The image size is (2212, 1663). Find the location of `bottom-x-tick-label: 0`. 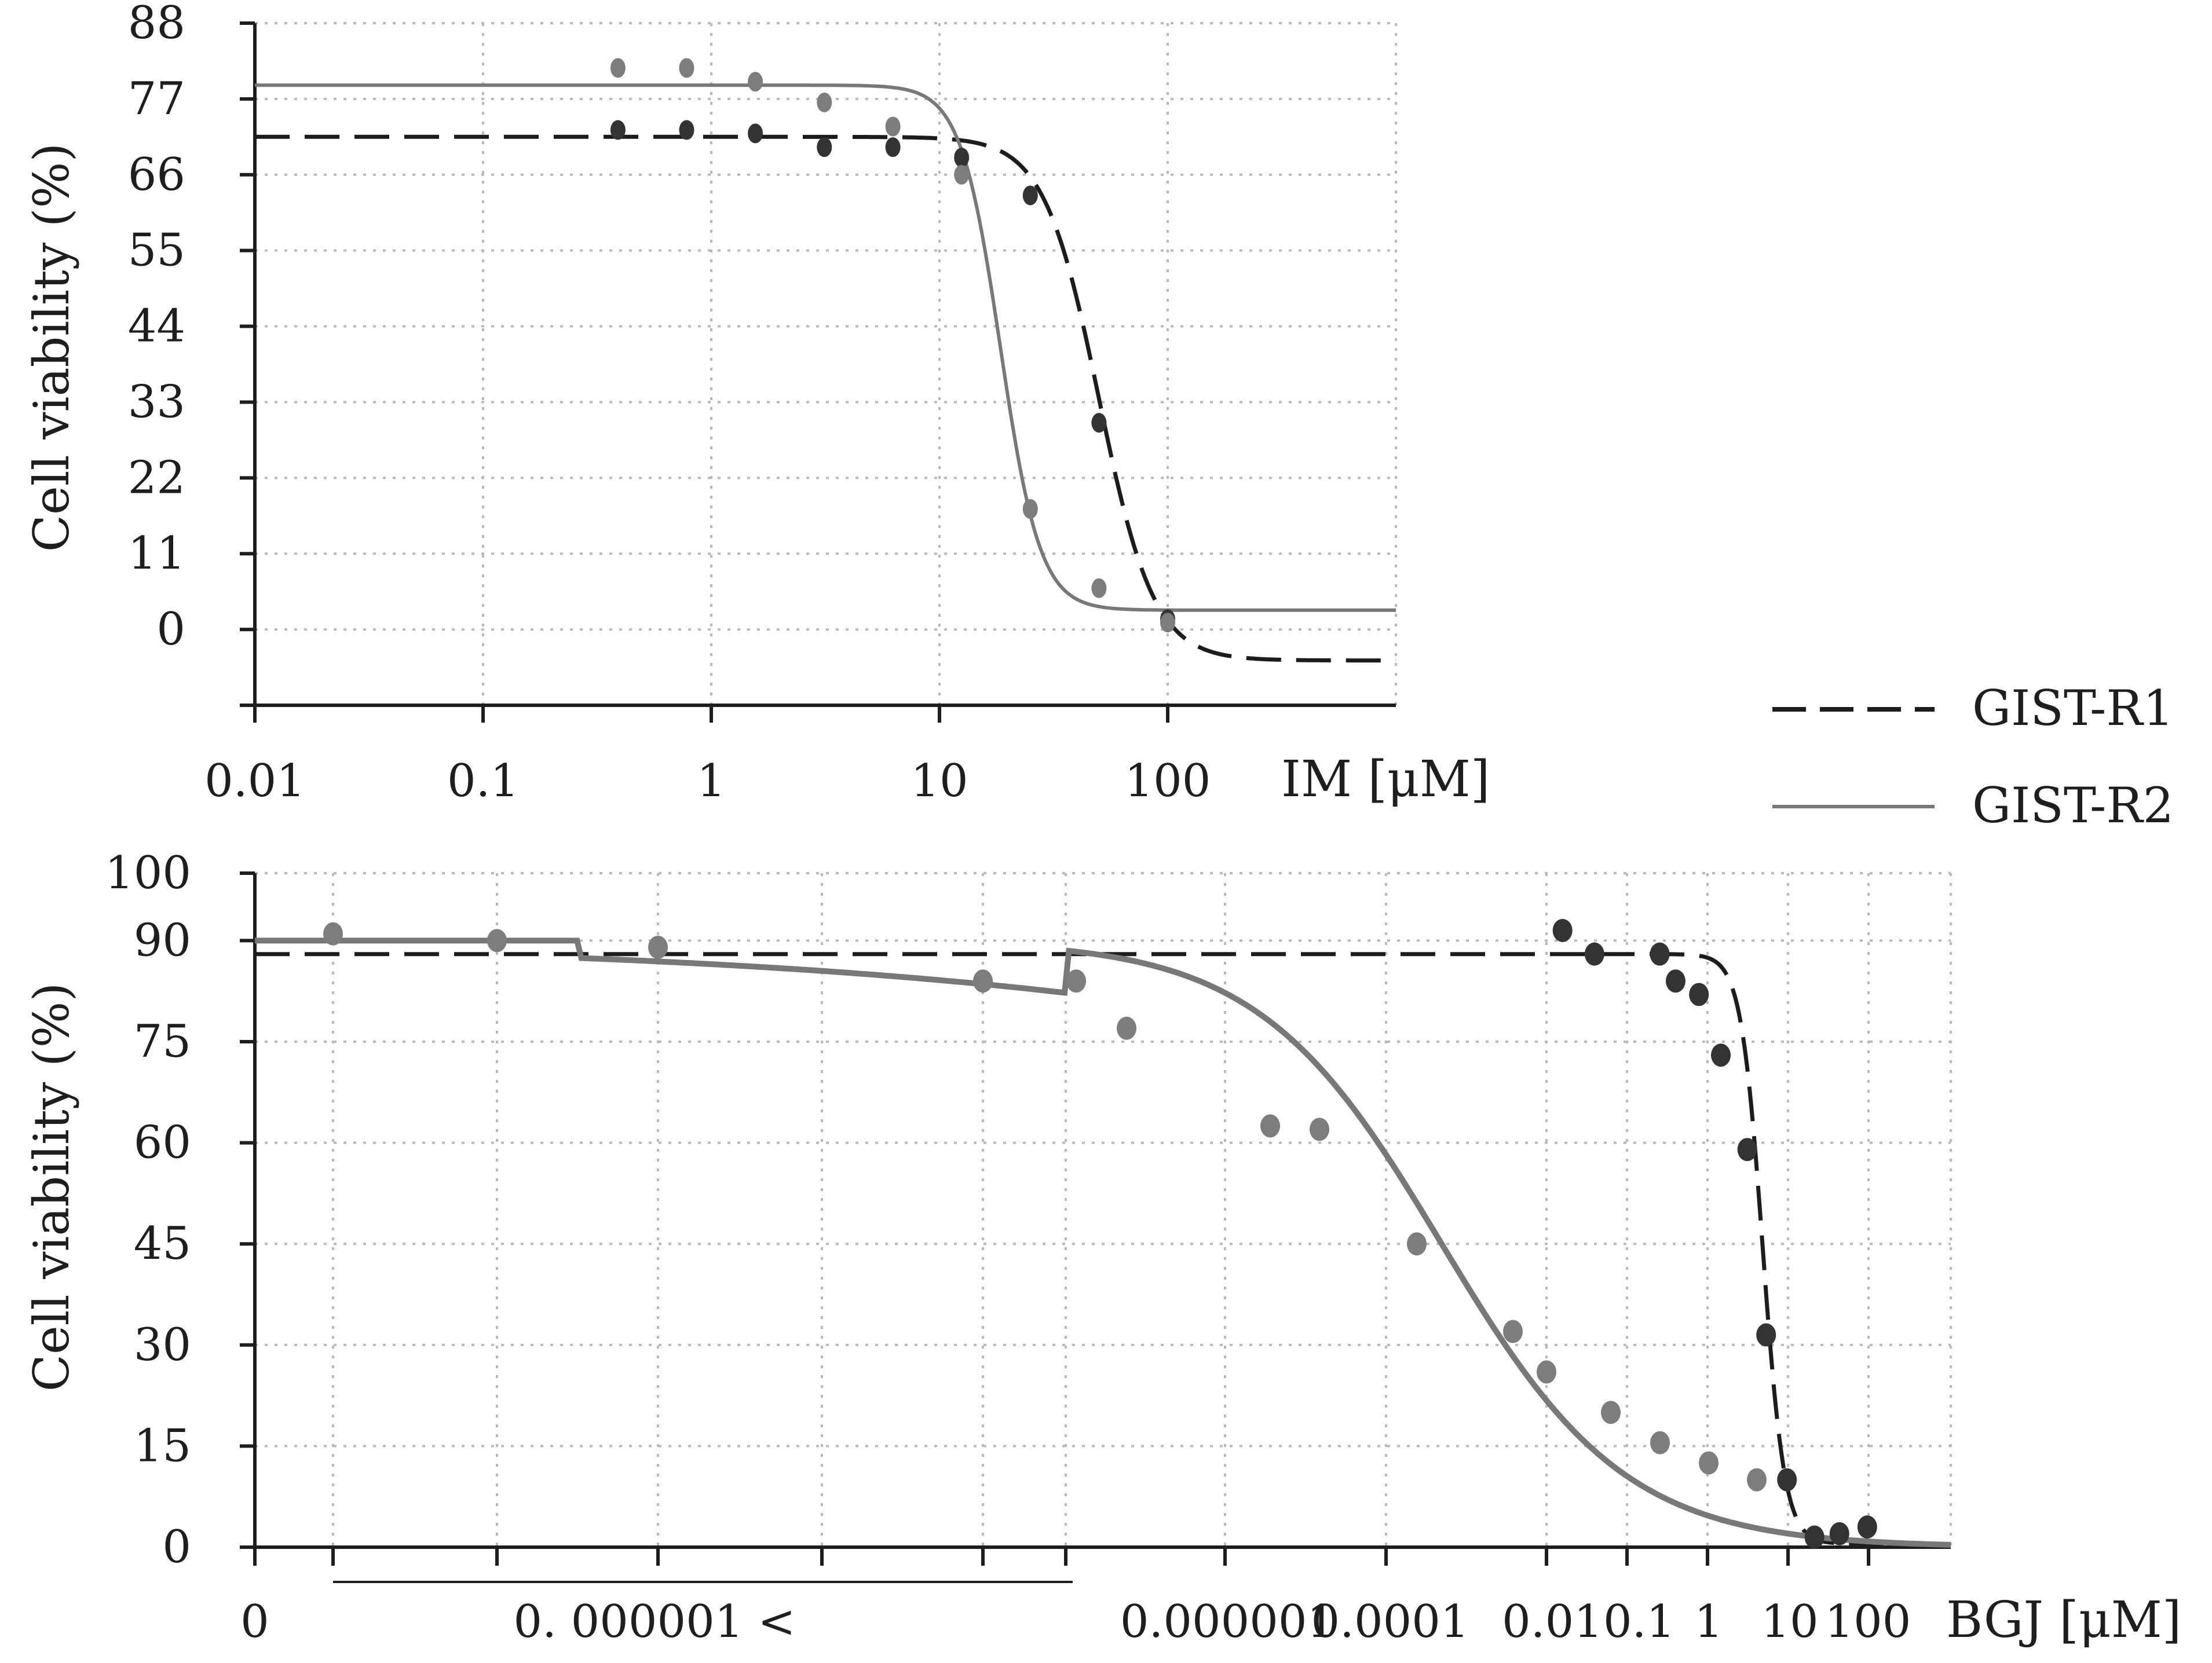

bottom-x-tick-label: 0 is located at coordinates (254, 1622).